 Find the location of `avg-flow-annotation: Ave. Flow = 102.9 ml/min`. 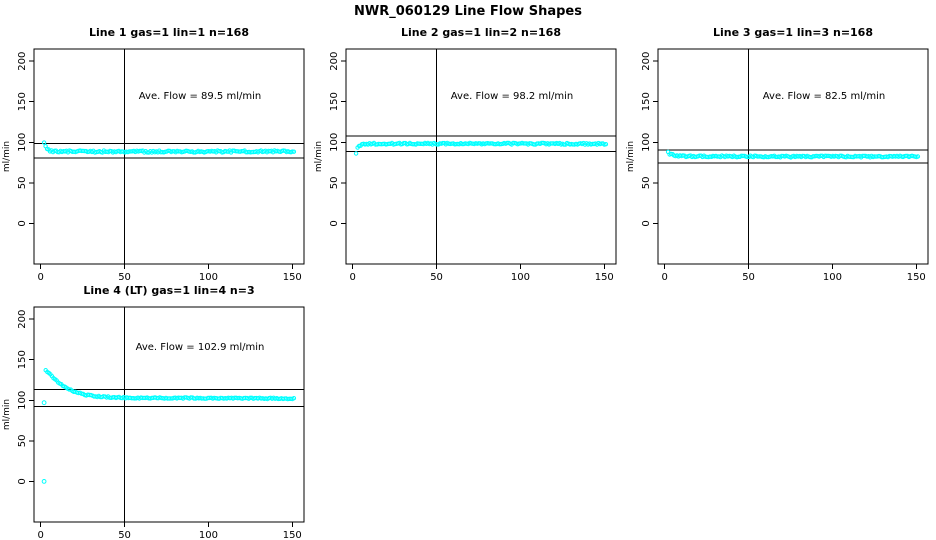

avg-flow-annotation: Ave. Flow = 102.9 ml/min is located at coordinates (200, 347).